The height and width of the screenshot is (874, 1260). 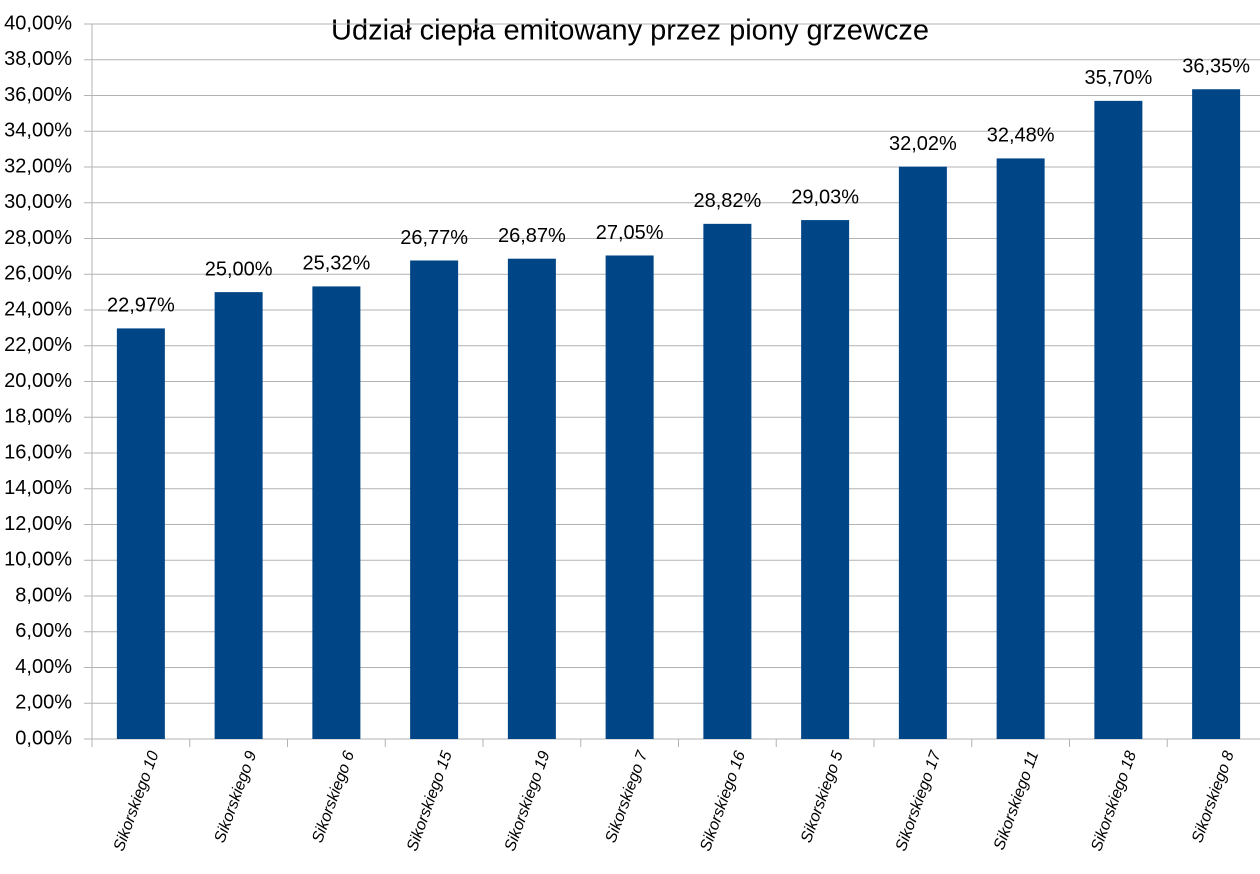 What do you see at coordinates (434, 238) in the screenshot?
I see `data-label: 26,77%` at bounding box center [434, 238].